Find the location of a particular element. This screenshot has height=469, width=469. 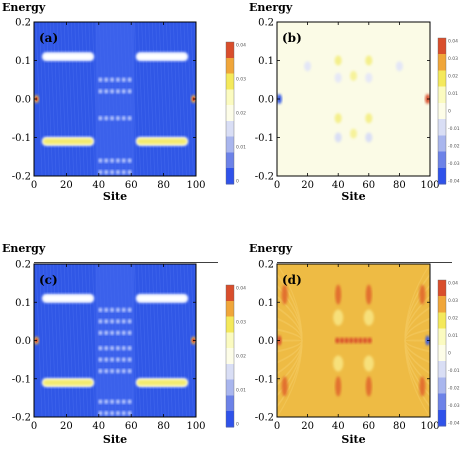

colorbar: 0.04 0.03 0.02 0.01 0 -0.01 -0.02 -0.03 -0.04 is located at coordinates (448, 111).